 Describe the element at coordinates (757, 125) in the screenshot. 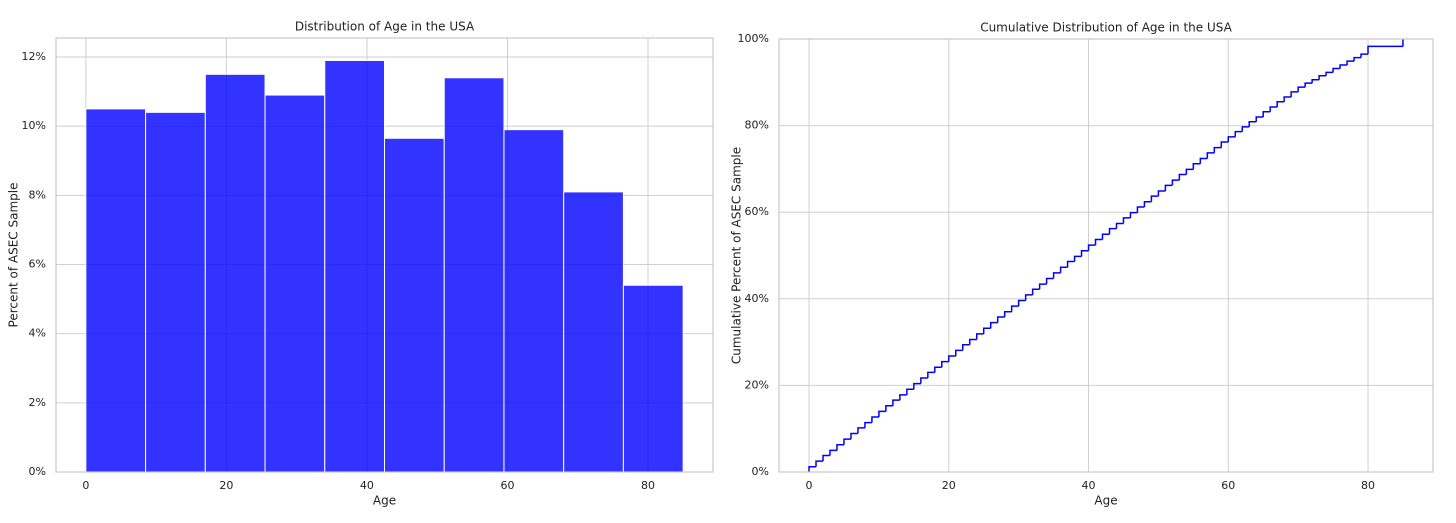

I see `y-tick-label: 80%` at that location.